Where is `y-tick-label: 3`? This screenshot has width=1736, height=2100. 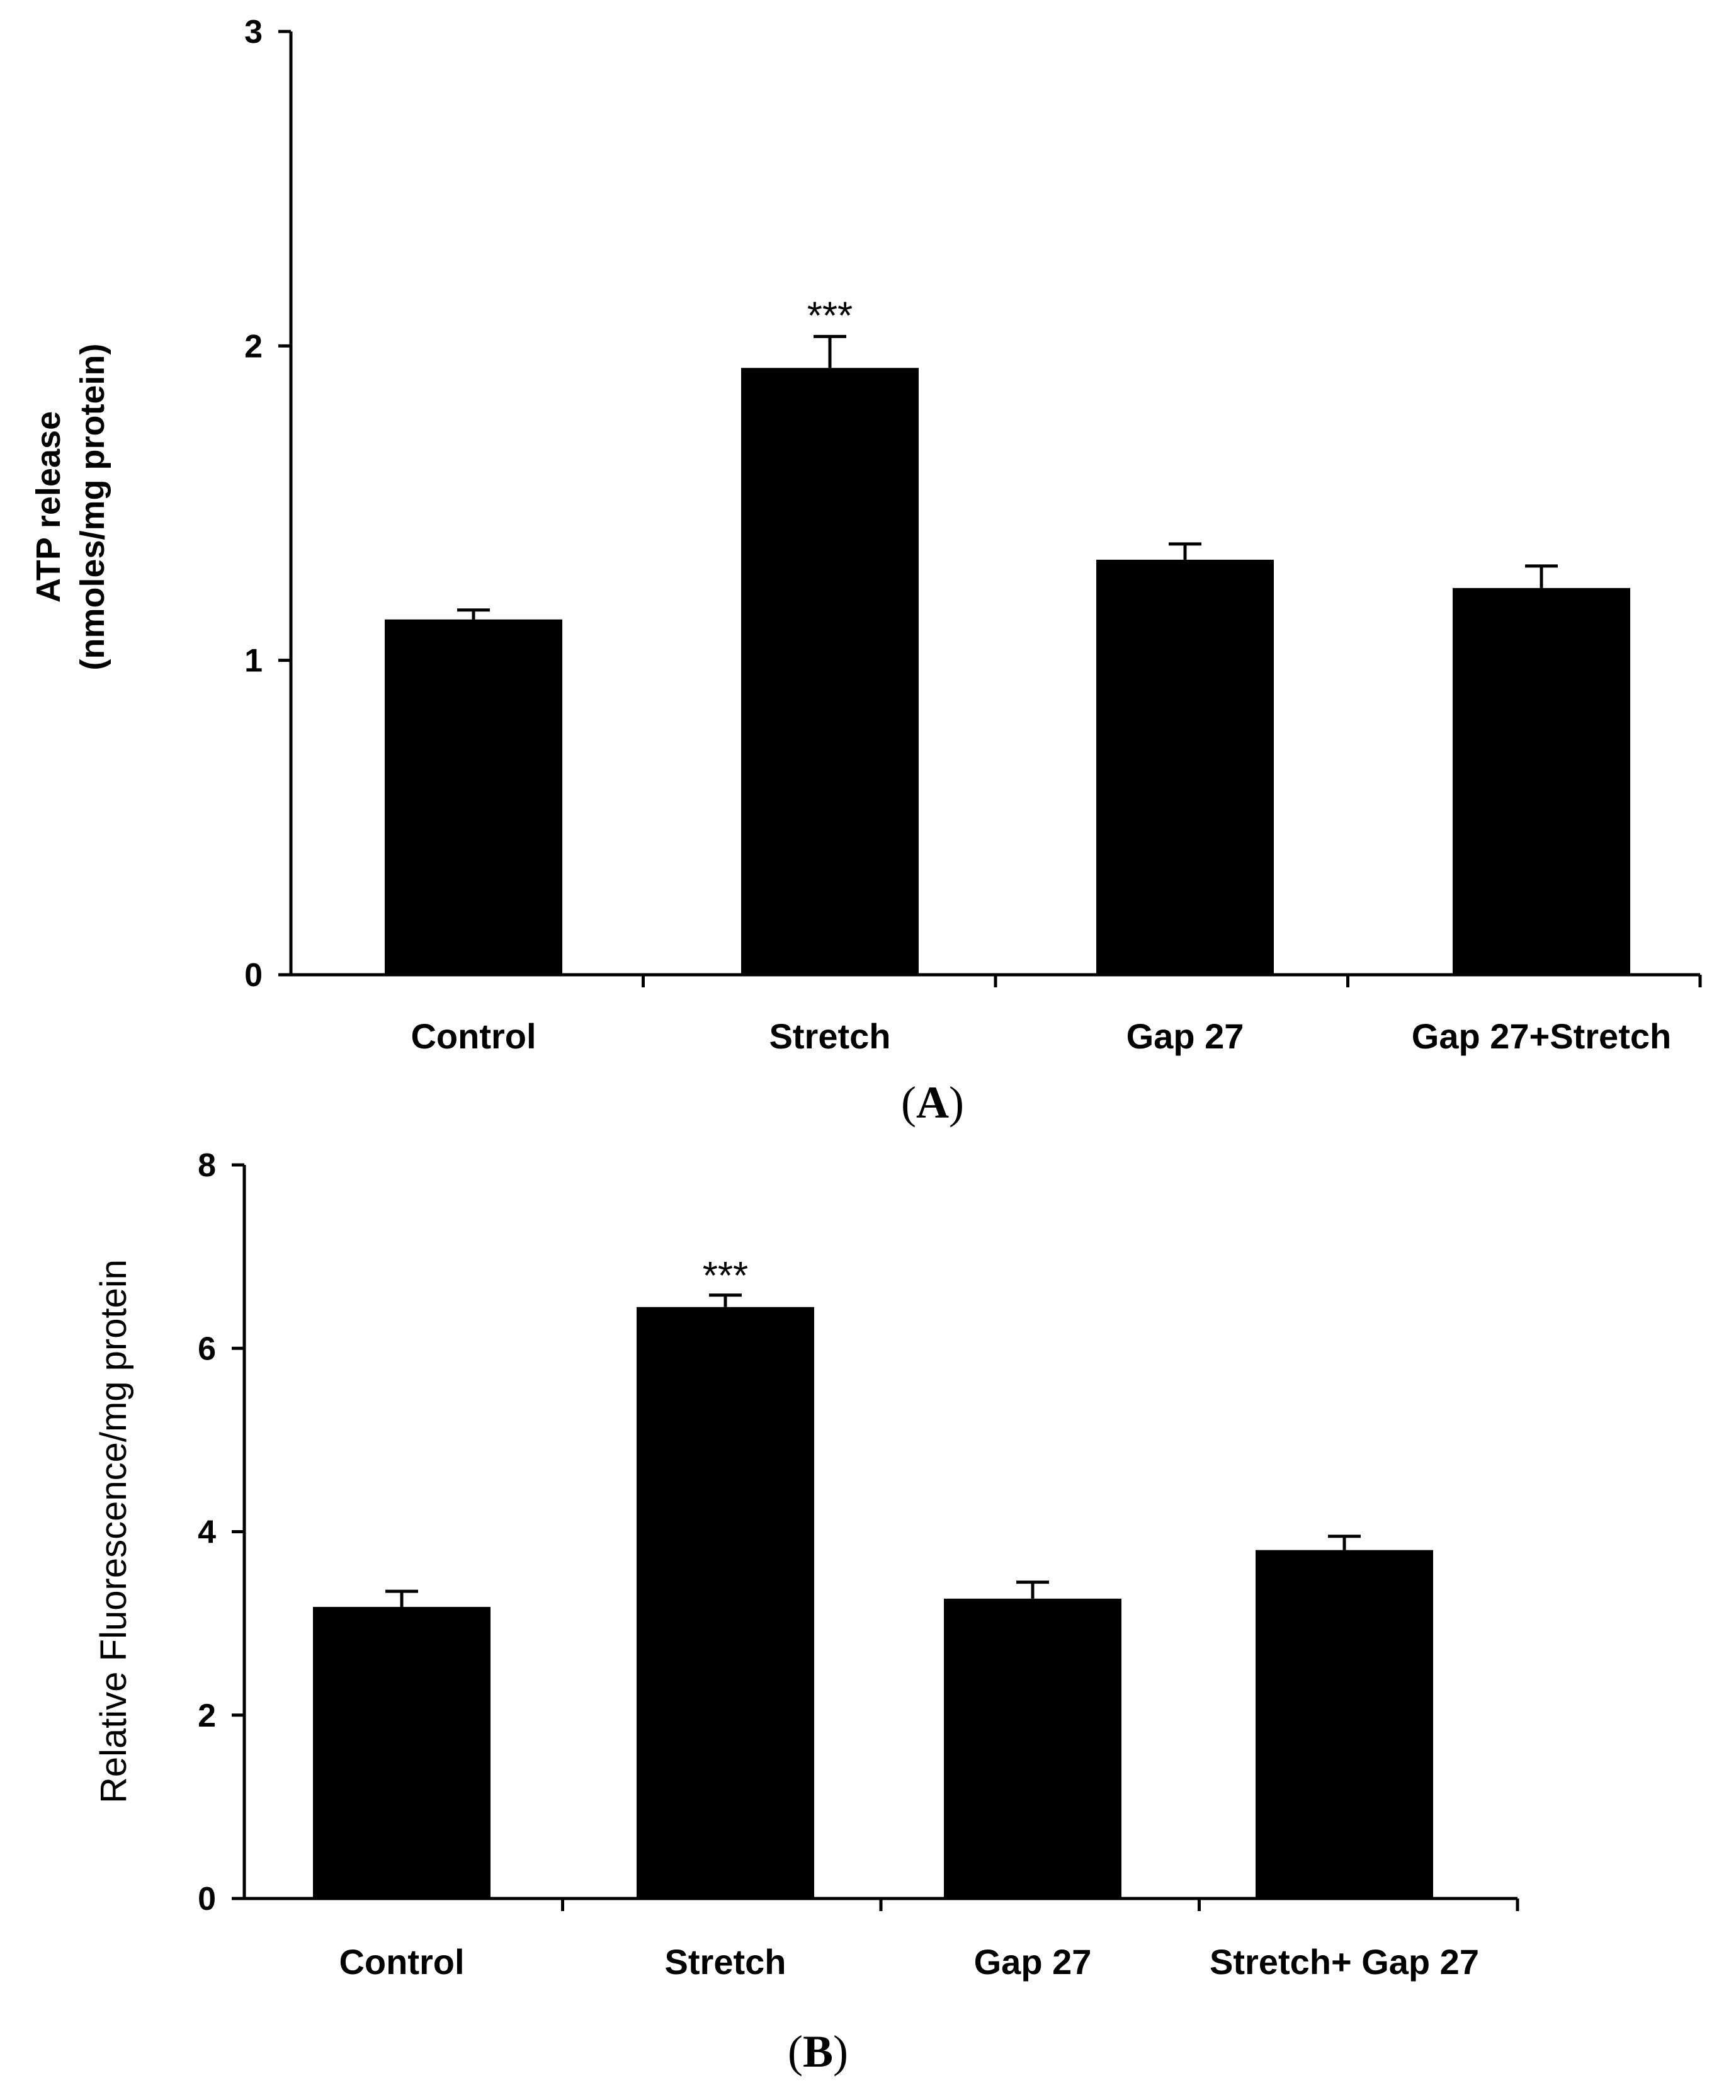 y-tick-label: 3 is located at coordinates (253, 32).